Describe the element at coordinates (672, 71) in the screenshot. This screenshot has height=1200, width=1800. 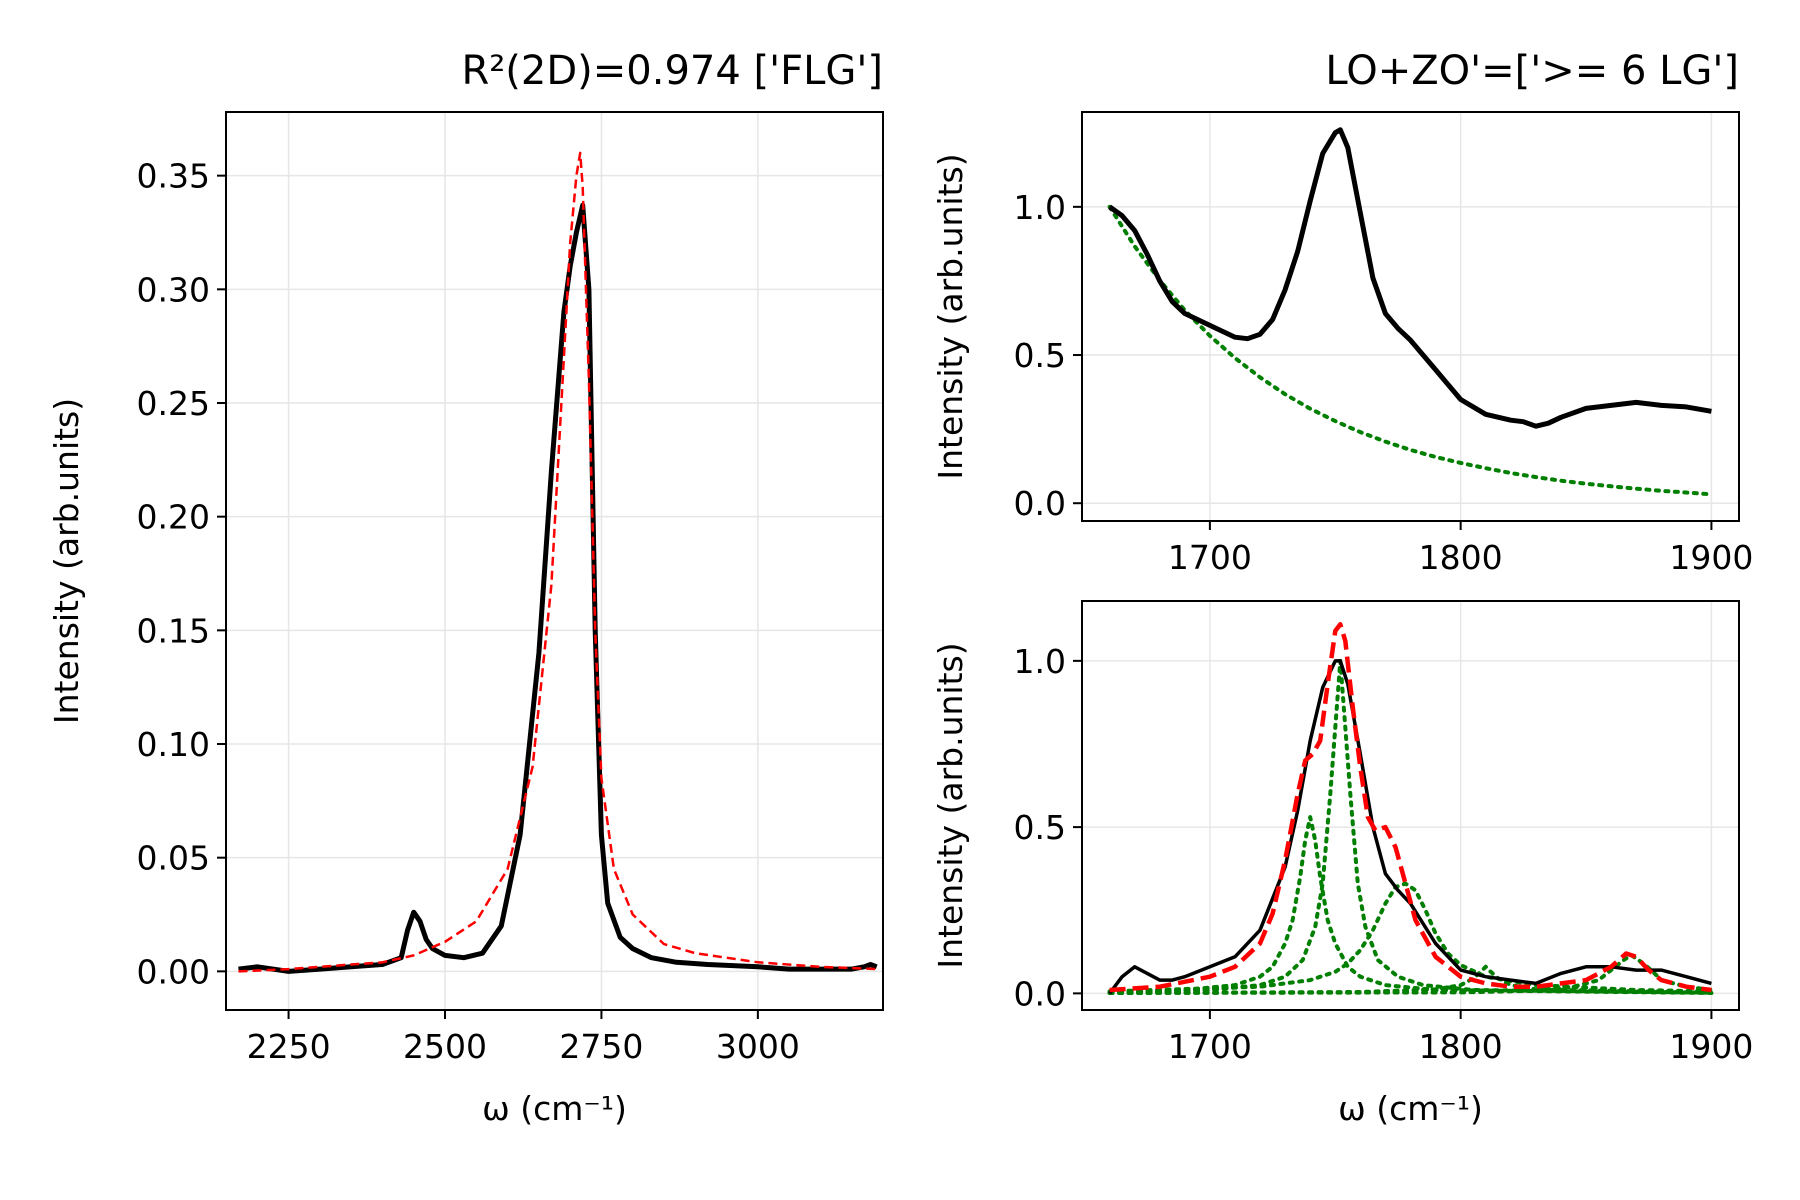
I see `panel-title: R²(2D)=0.974 ['FLG']` at that location.